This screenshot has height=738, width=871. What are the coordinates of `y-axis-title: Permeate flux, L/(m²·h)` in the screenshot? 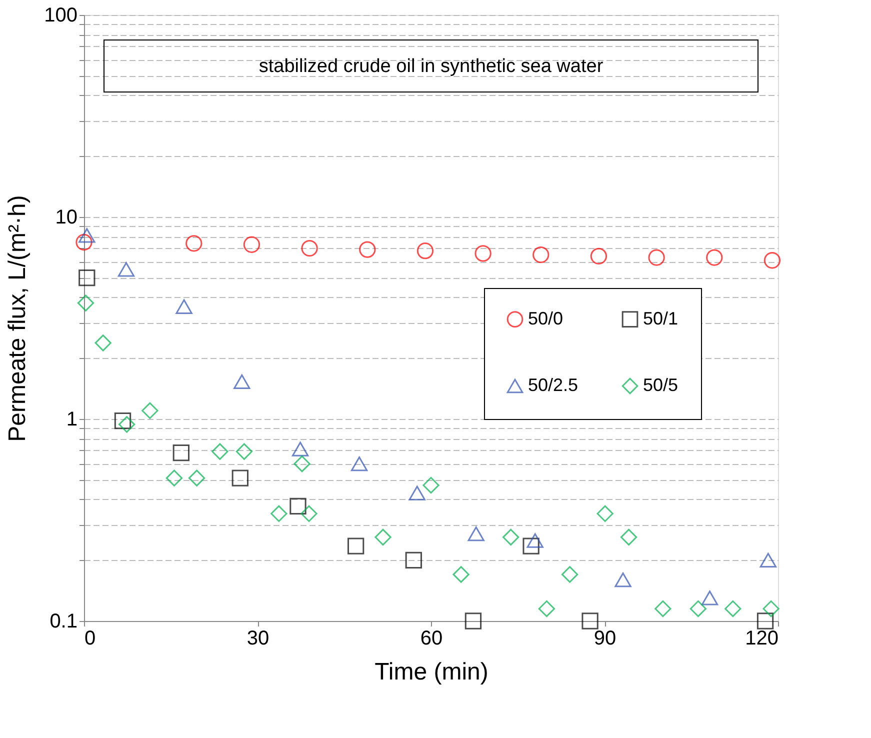 It's located at (18, 318).